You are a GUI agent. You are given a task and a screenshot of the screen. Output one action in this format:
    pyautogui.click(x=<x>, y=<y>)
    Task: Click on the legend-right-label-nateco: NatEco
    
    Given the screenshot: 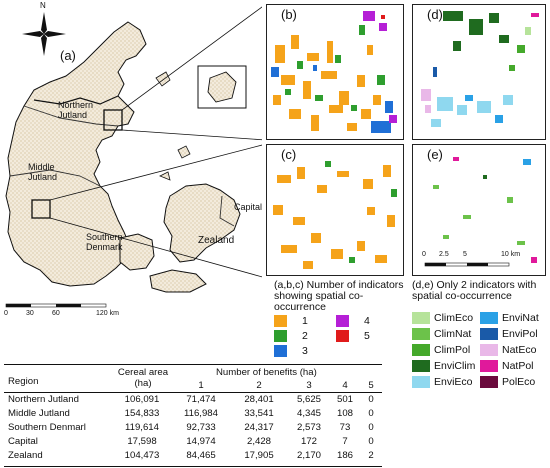 What is the action you would take?
    pyautogui.click(x=519, y=350)
    